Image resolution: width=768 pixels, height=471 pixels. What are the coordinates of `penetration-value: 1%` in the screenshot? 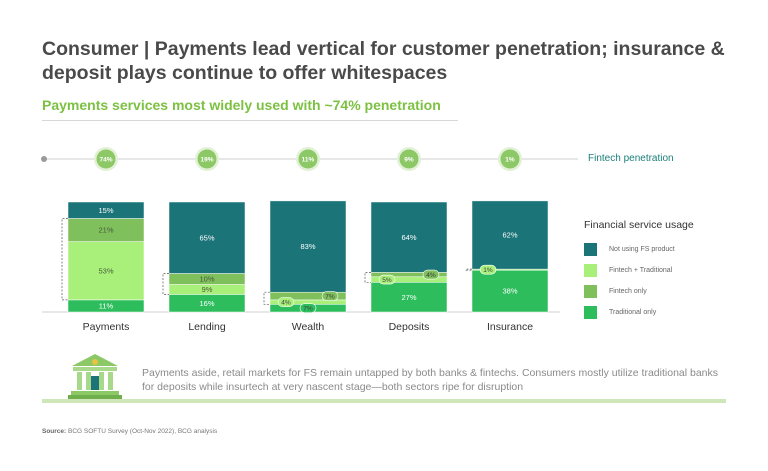 It's located at (510, 160).